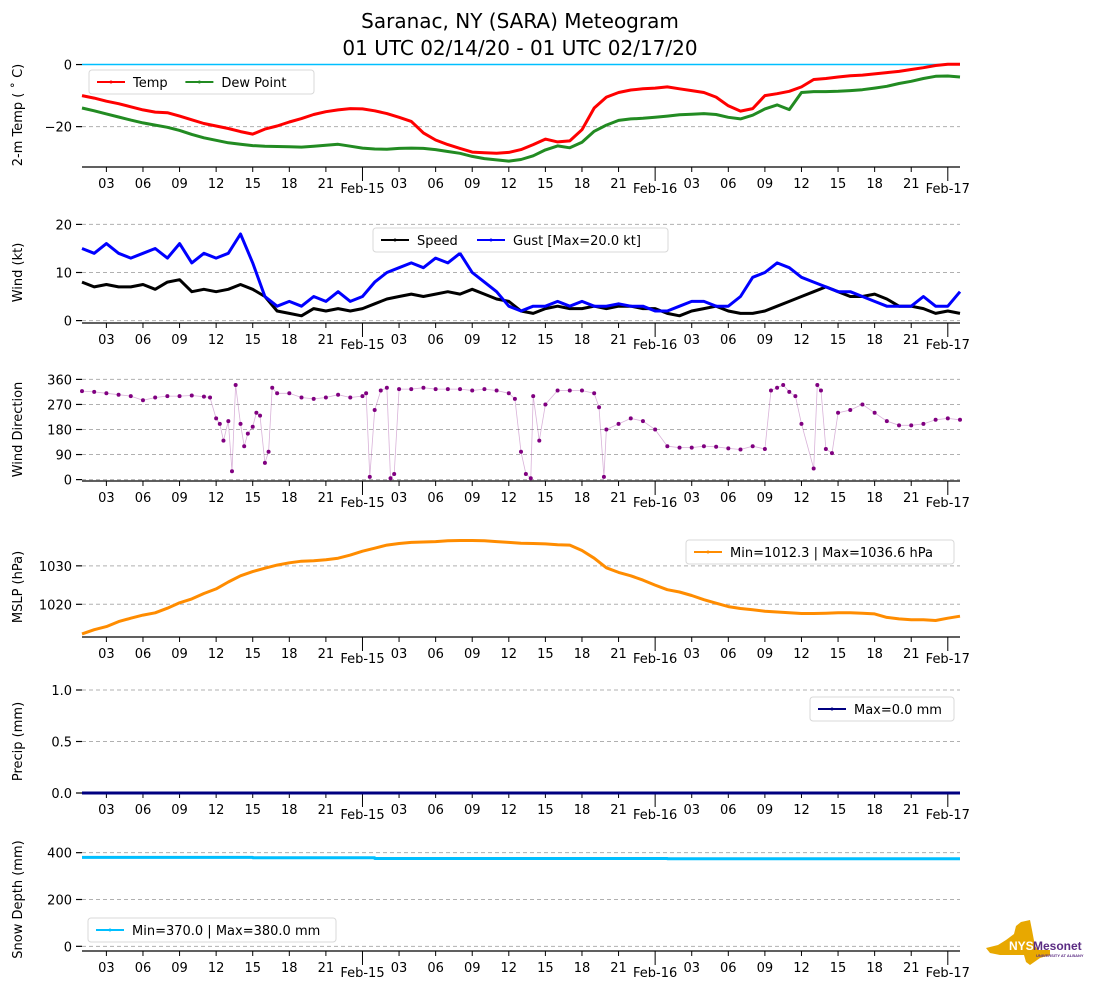 The image size is (1094, 1001). What do you see at coordinates (1021, 946) in the screenshot?
I see `logo-nys-text: NYS` at bounding box center [1021, 946].